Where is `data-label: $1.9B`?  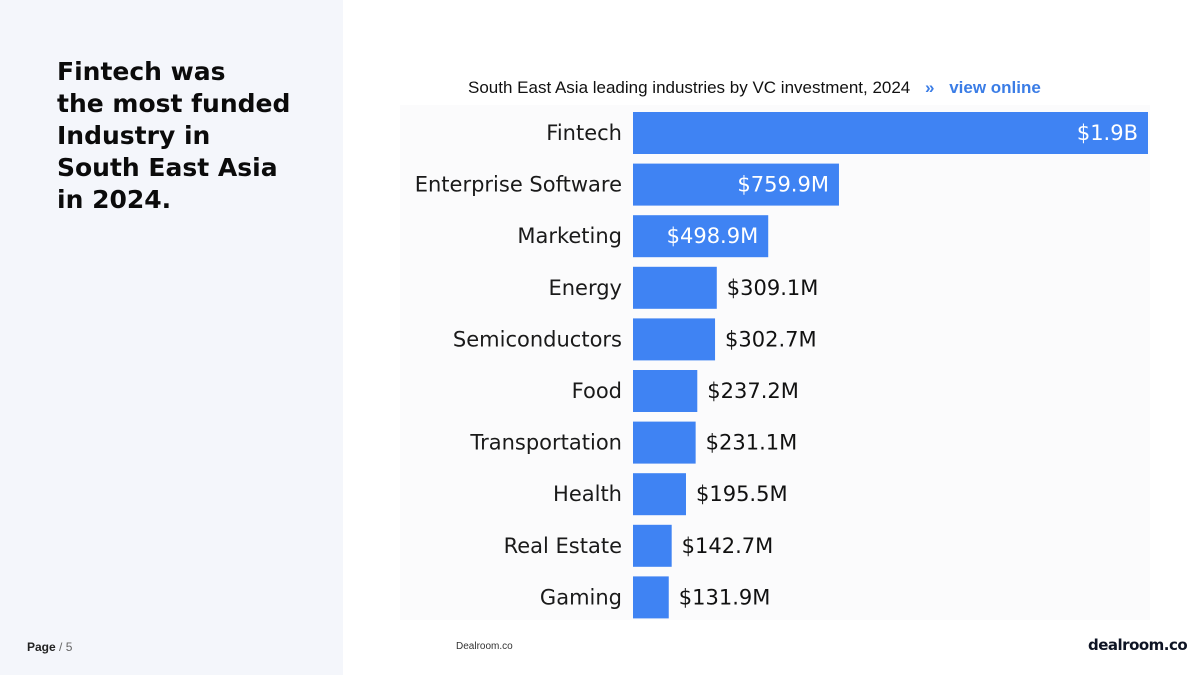
data-label: $1.9B is located at coordinates (1107, 133).